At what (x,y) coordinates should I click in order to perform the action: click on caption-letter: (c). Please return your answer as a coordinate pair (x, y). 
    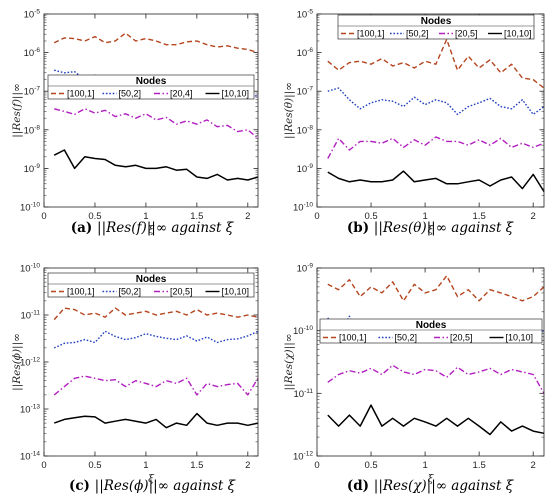
    Looking at the image, I should click on (82, 486).